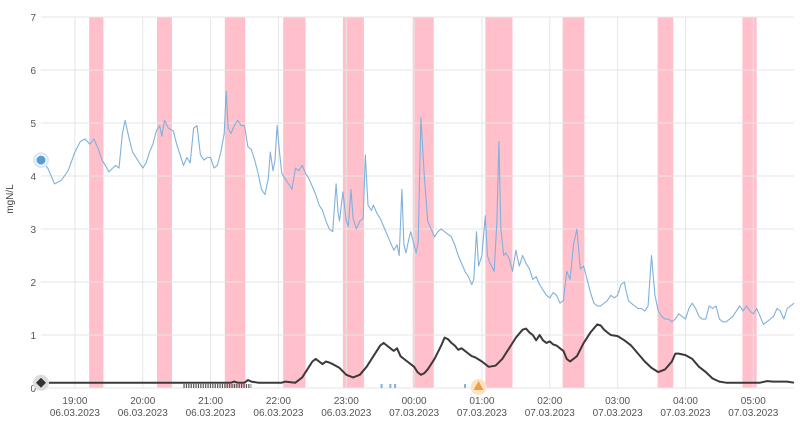  I want to click on y-tick-label: 6, so click(33, 71).